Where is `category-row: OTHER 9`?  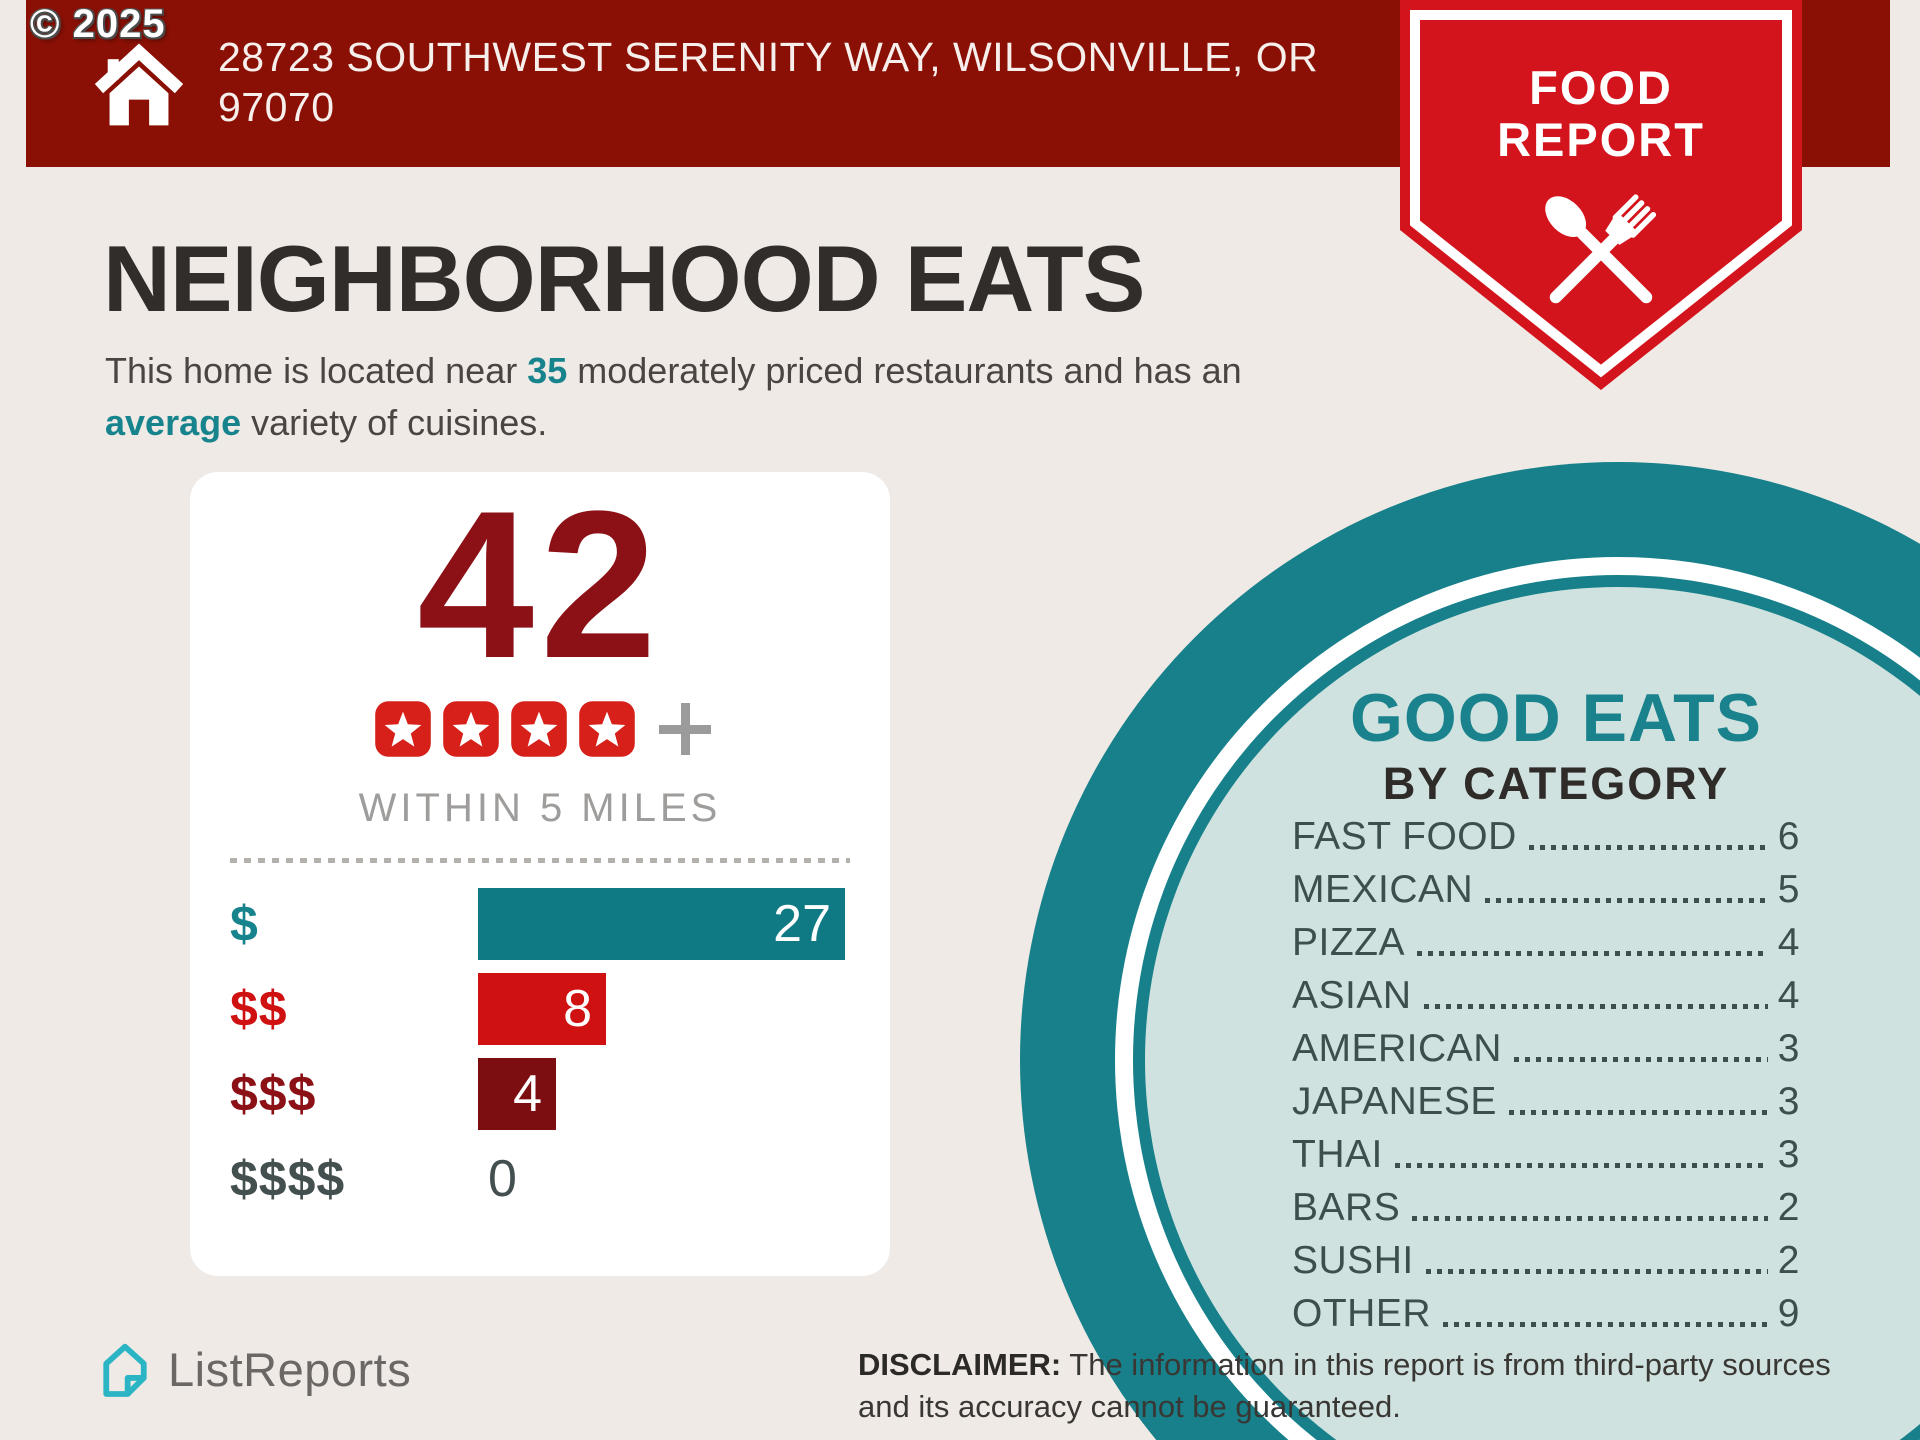 category-row: OTHER 9 is located at coordinates (1546, 1313).